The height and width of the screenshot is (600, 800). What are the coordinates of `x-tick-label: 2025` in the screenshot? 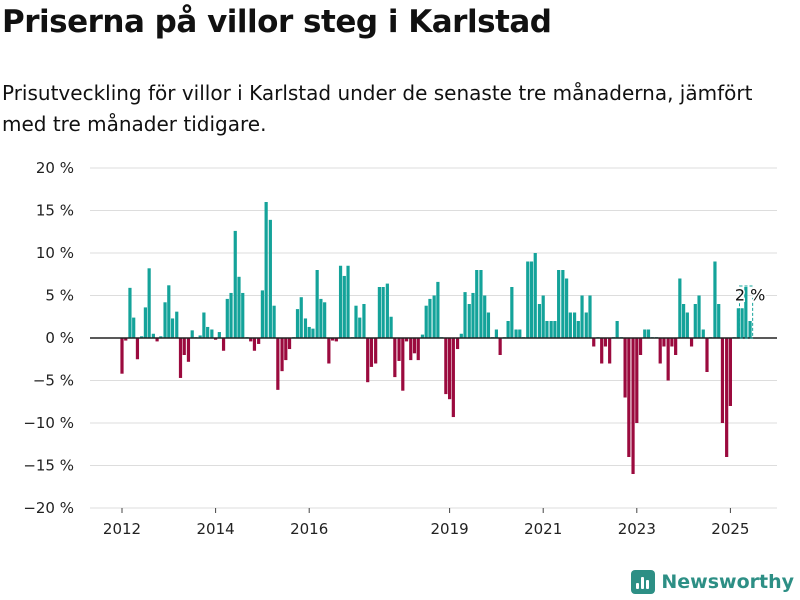 It's located at (730, 529).